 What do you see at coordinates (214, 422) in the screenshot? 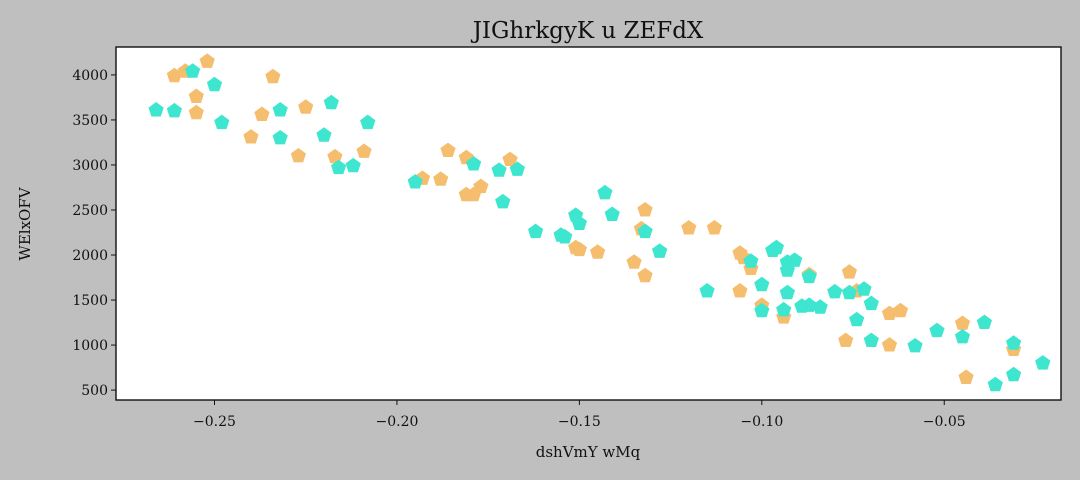
I see `x-tick-label: −0.25` at bounding box center [214, 422].